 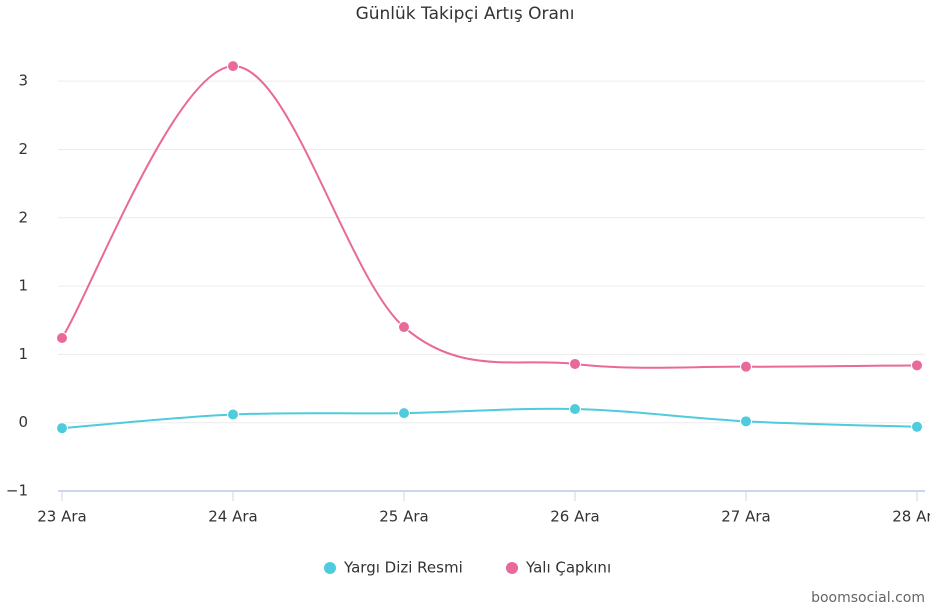 I want to click on x-tick-label: 26 Ara, so click(x=574, y=517).